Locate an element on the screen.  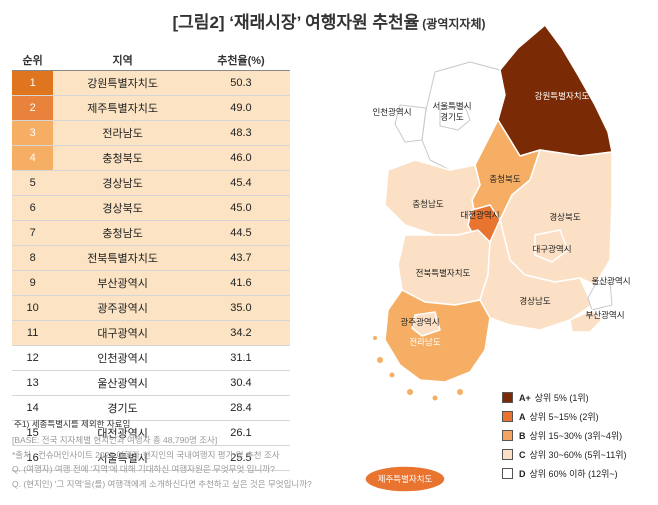
table-row: 8 전북특별자치도 43.7 is located at coordinates (151, 258).